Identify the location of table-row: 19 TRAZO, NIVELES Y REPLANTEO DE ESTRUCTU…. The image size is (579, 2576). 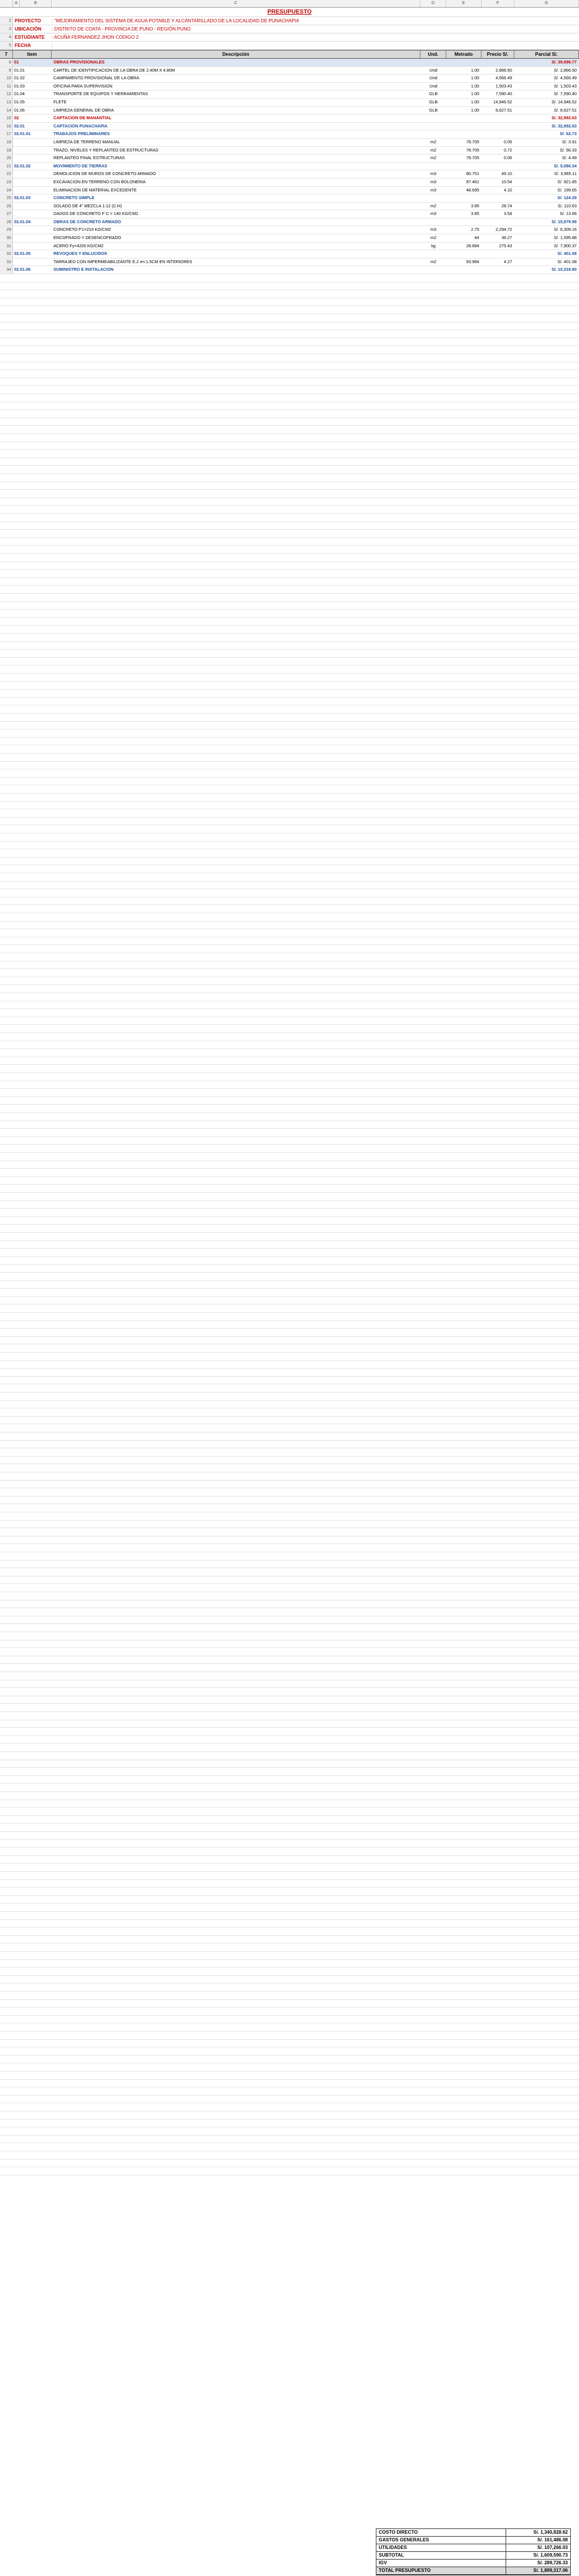
(289, 151).